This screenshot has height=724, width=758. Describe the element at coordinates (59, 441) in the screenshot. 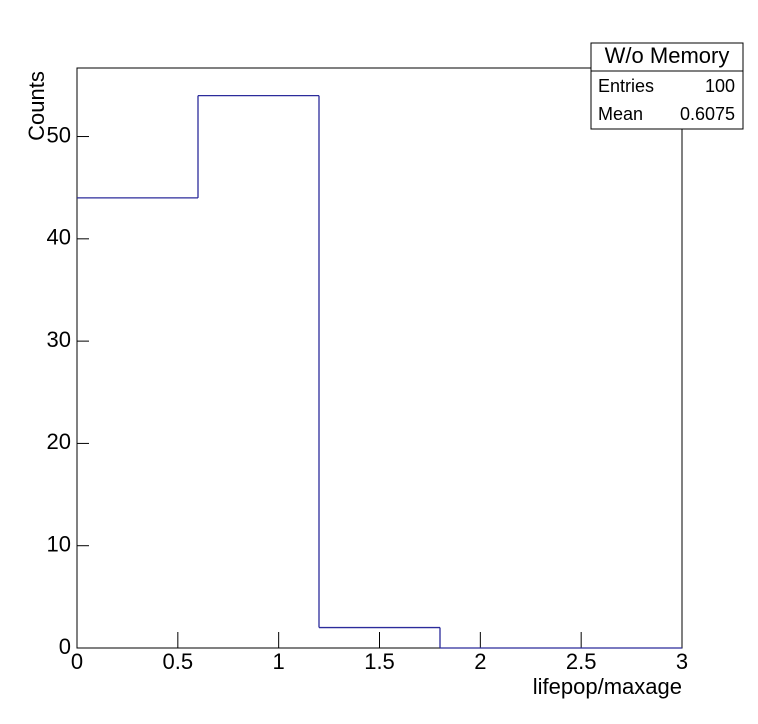

I see `y-tick-label: 20` at that location.